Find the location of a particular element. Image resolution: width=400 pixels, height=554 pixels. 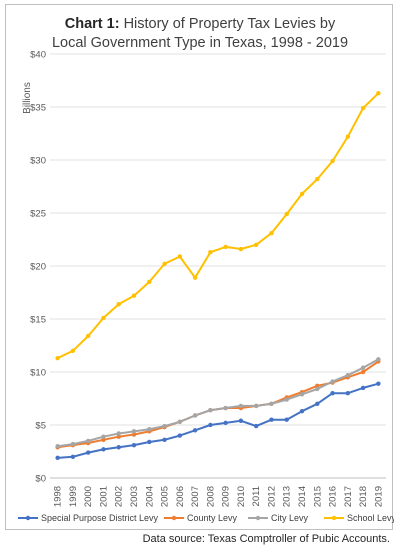

x-tick-label: 2016 is located at coordinates (333, 496).